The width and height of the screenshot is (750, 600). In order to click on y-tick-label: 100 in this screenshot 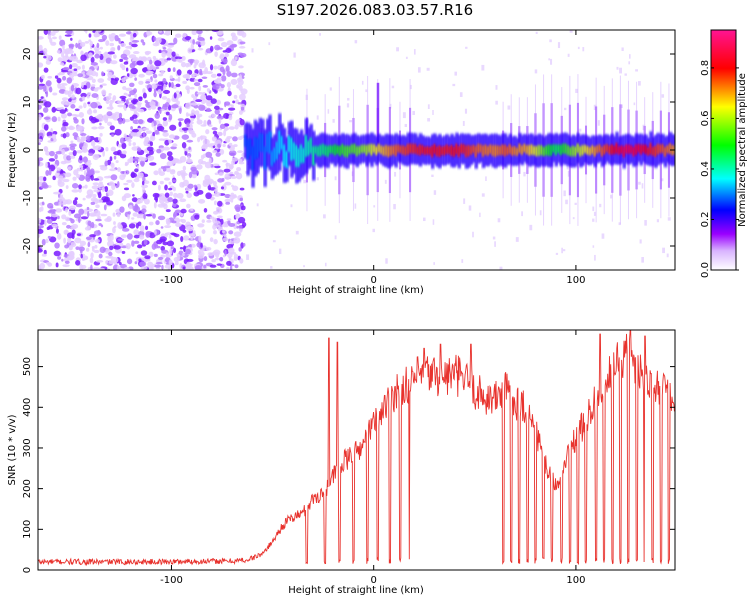, I will do `click(27, 529)`.